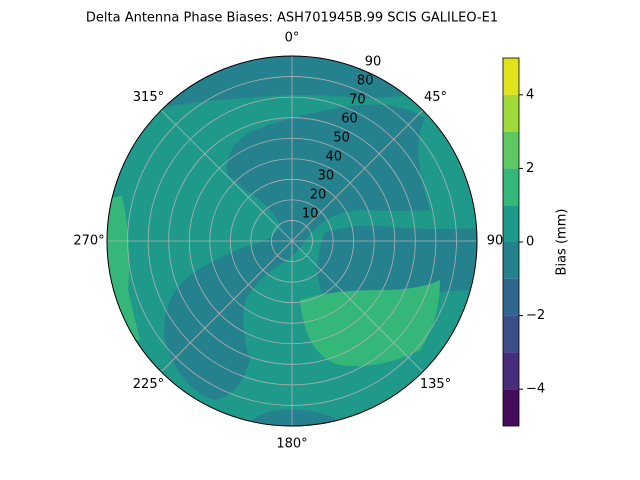 This screenshot has height=480, width=640. Describe the element at coordinates (435, 97) in the screenshot. I see `theta-tick-label: 45°` at that location.